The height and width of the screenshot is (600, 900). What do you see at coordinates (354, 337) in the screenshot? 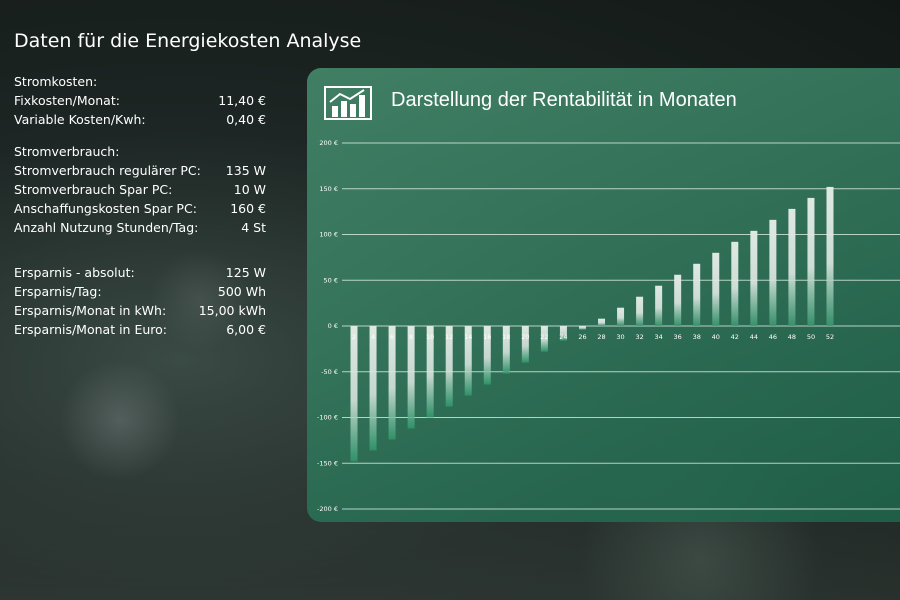
I see `x-tick-label: 2` at bounding box center [354, 337].